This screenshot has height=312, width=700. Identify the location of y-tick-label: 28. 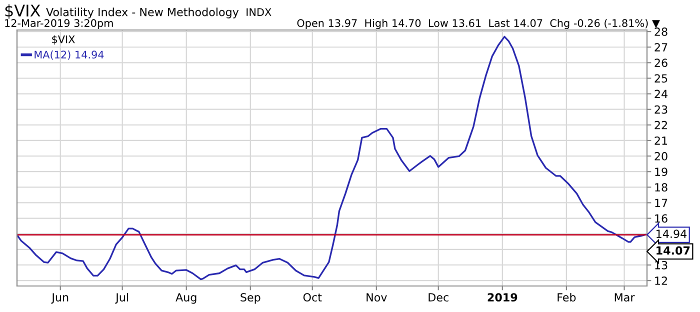
(661, 32).